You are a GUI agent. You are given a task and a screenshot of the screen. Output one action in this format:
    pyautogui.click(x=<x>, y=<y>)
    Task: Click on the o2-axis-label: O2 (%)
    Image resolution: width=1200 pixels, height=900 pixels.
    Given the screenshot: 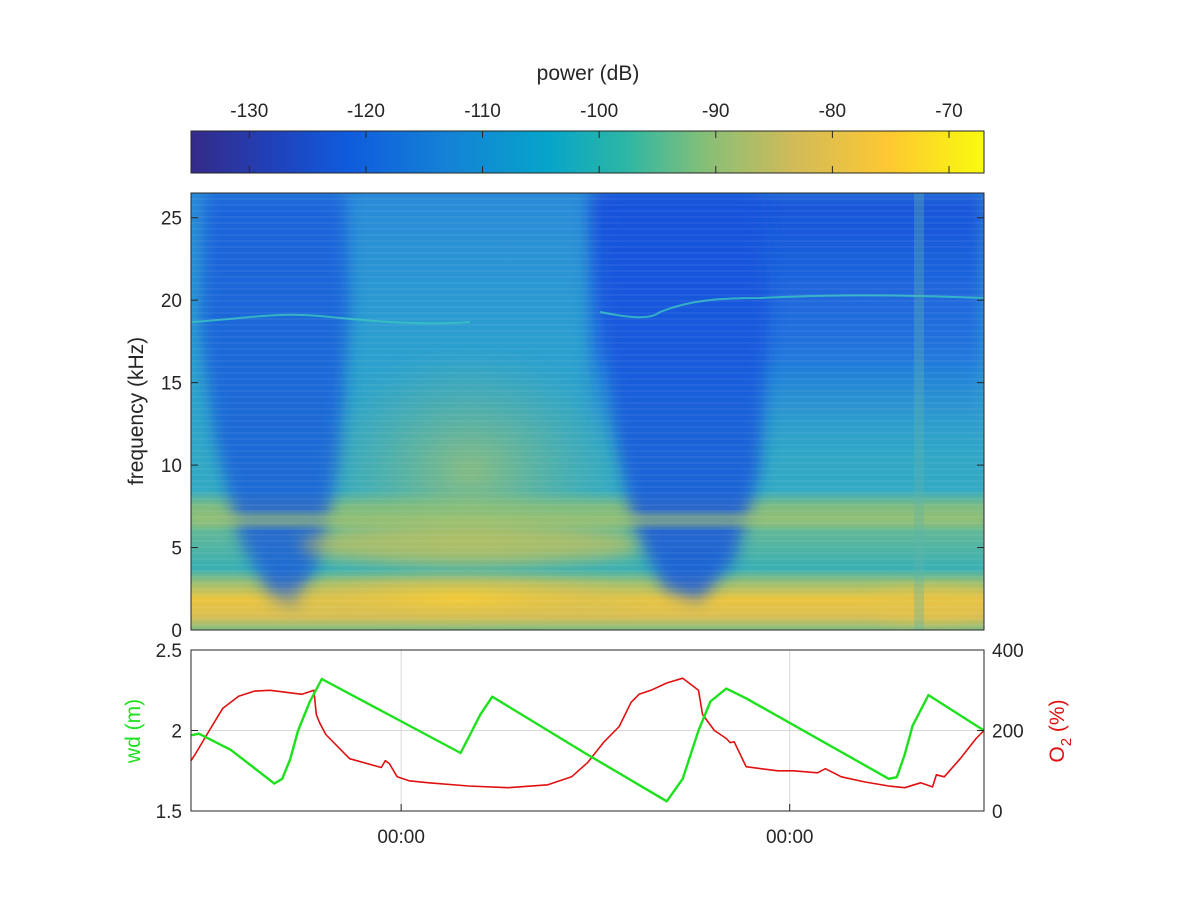 What is the action you would take?
    pyautogui.click(x=1060, y=730)
    